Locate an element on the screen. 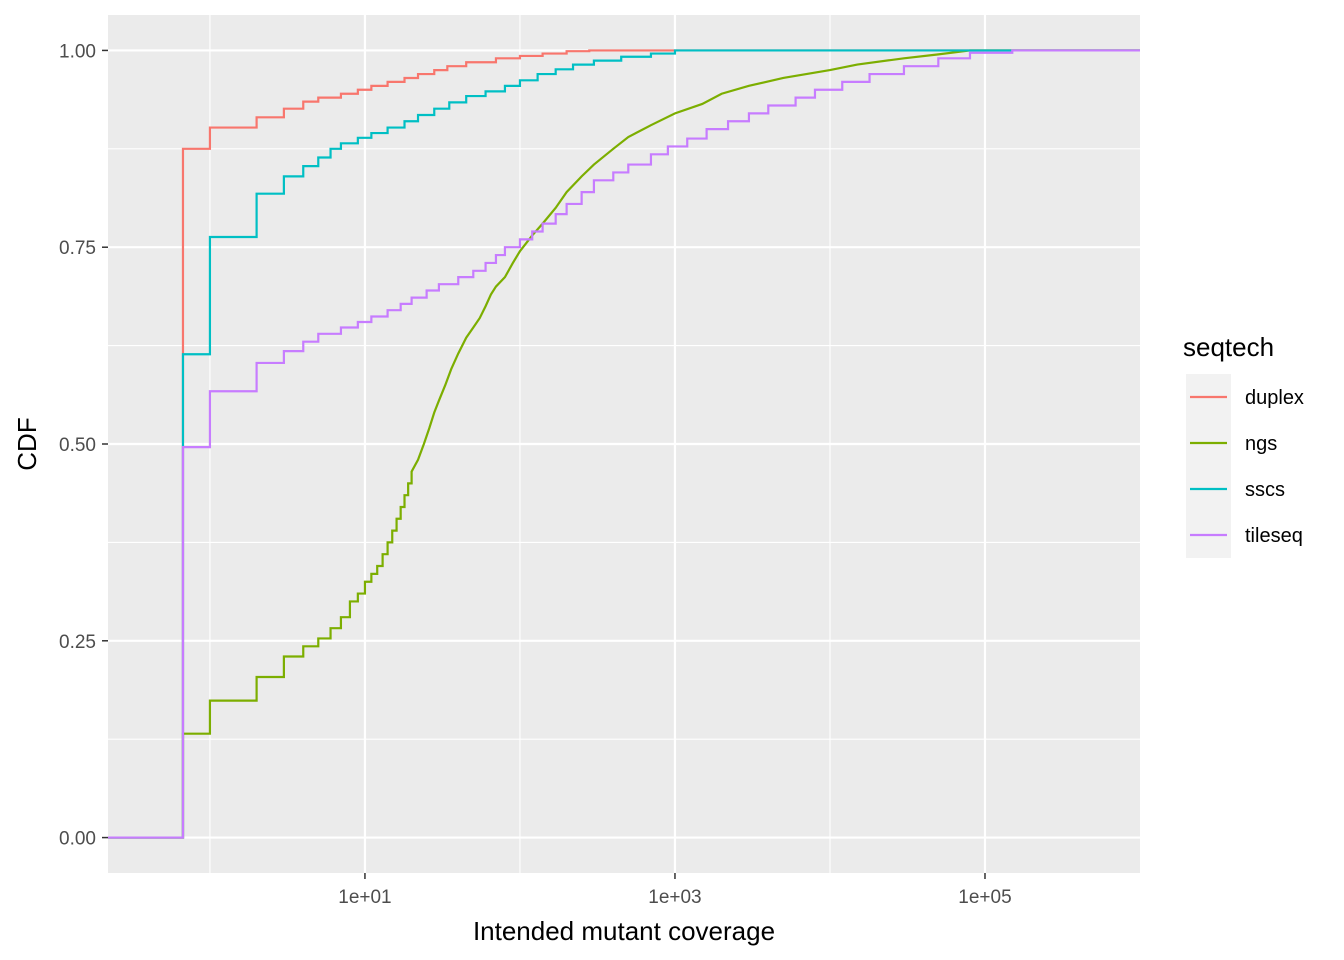 The image size is (1344, 960). legend-label-duplex: duplex is located at coordinates (1274, 398).